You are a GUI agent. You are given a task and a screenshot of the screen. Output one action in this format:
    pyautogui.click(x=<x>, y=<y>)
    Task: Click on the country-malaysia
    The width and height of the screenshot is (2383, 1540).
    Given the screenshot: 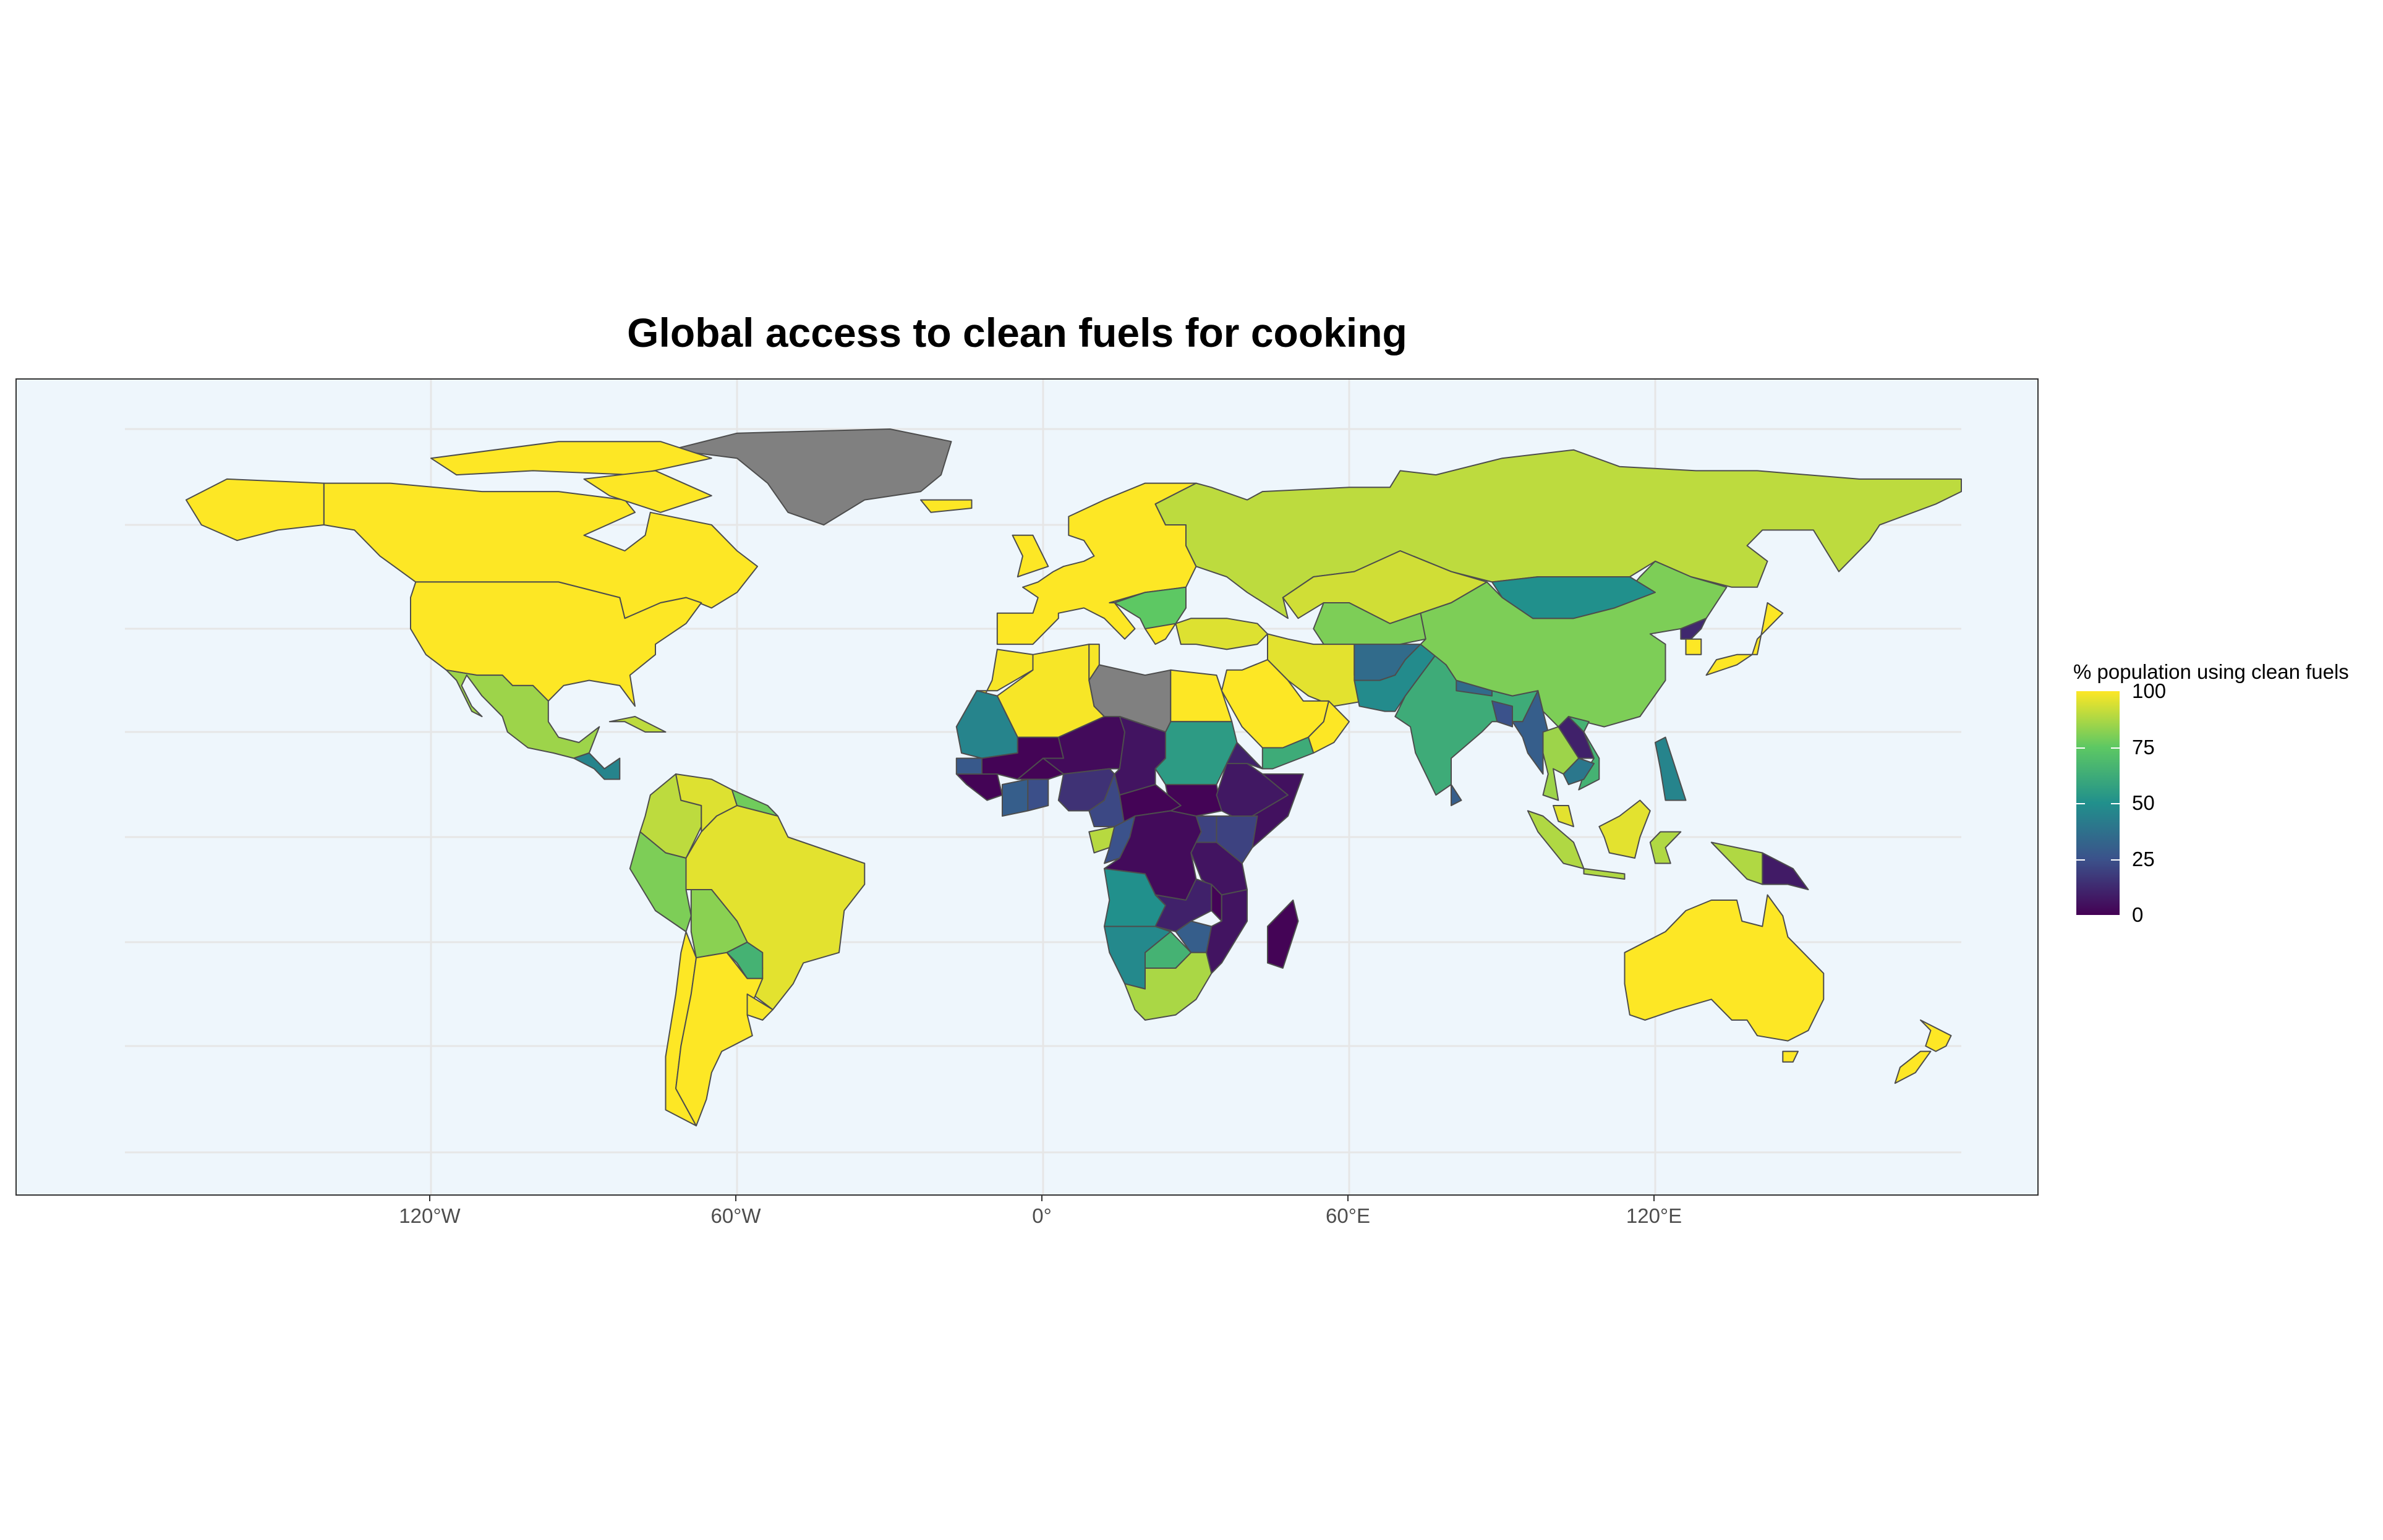 What is the action you would take?
    pyautogui.click(x=1563, y=816)
    